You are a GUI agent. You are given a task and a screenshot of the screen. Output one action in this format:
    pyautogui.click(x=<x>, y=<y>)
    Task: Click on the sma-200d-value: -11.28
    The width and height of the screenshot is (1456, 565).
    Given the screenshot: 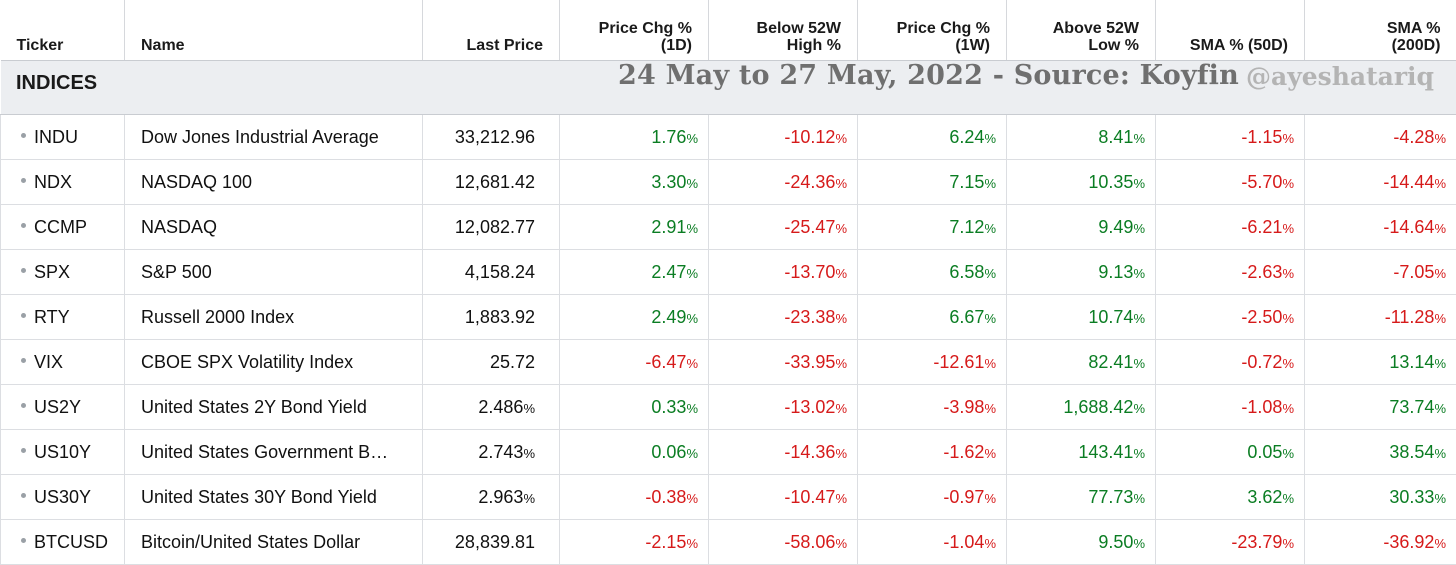 What is the action you would take?
    pyautogui.click(x=1410, y=317)
    